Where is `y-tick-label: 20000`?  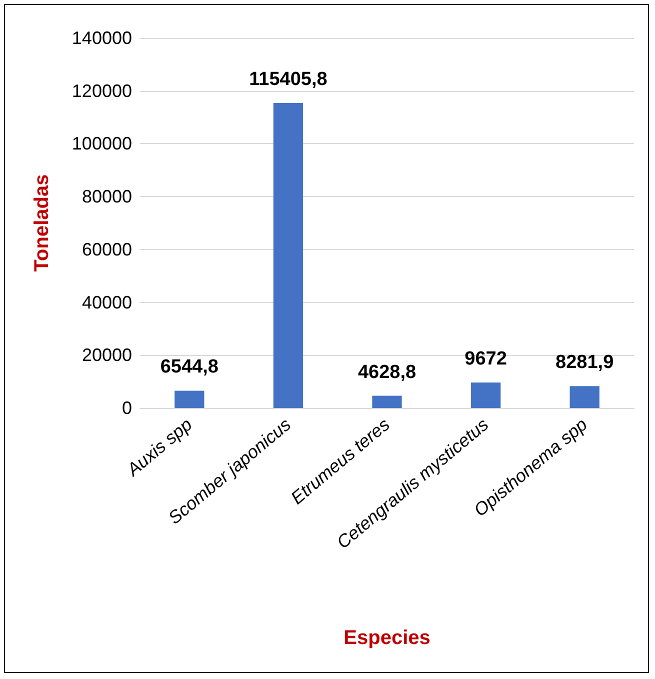
y-tick-label: 20000 is located at coordinates (107, 355).